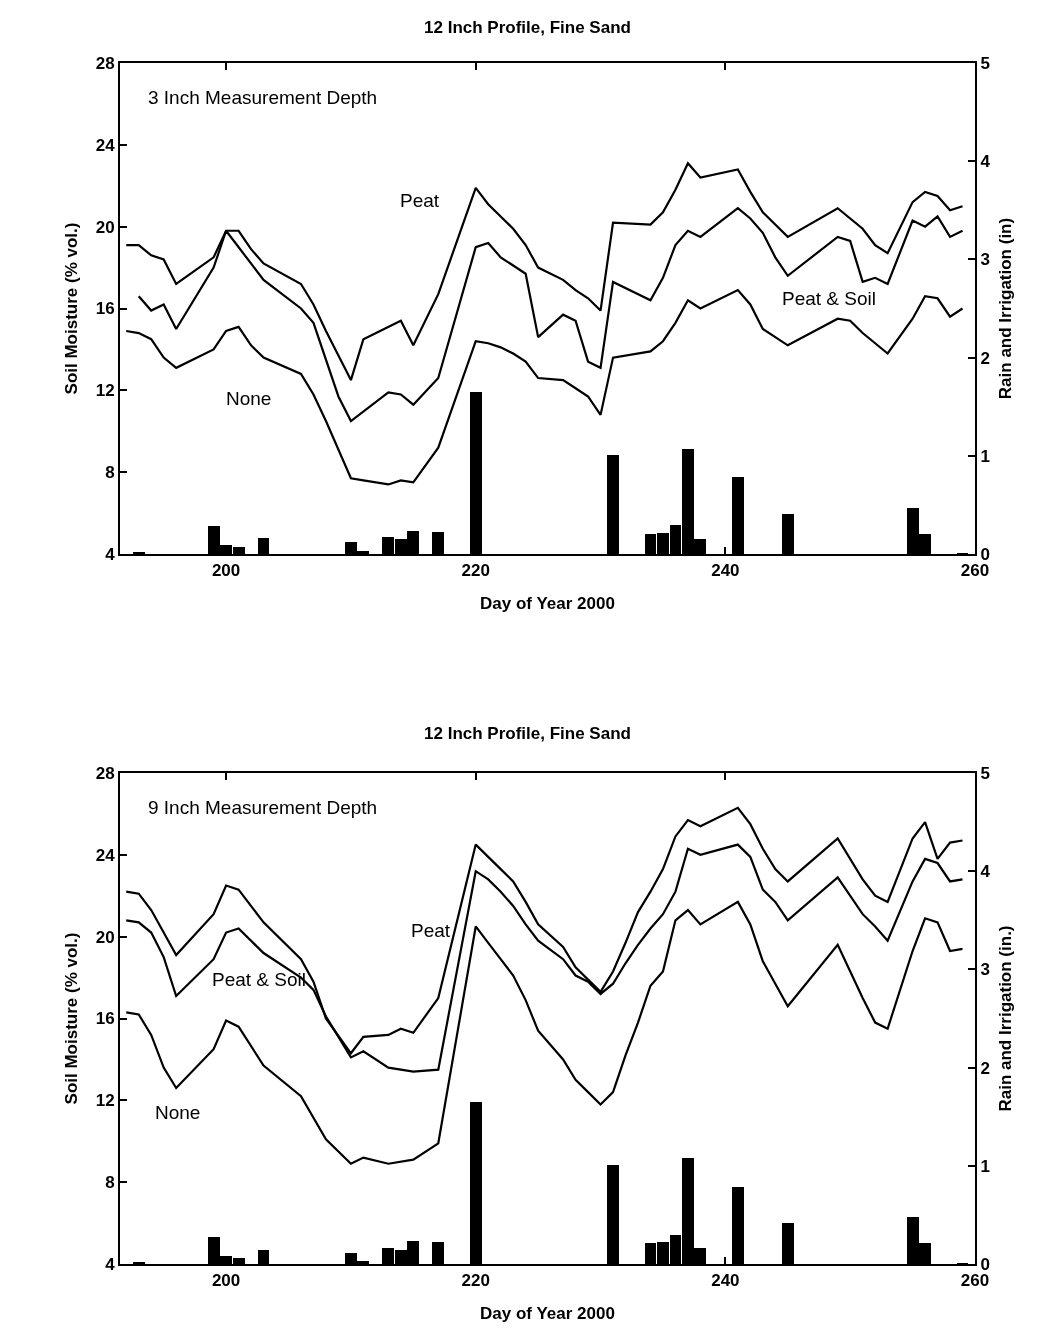 The width and height of the screenshot is (1055, 1337). Describe the element at coordinates (263, 97) in the screenshot. I see `annotation: 3 Inch Measurement Depth` at that location.